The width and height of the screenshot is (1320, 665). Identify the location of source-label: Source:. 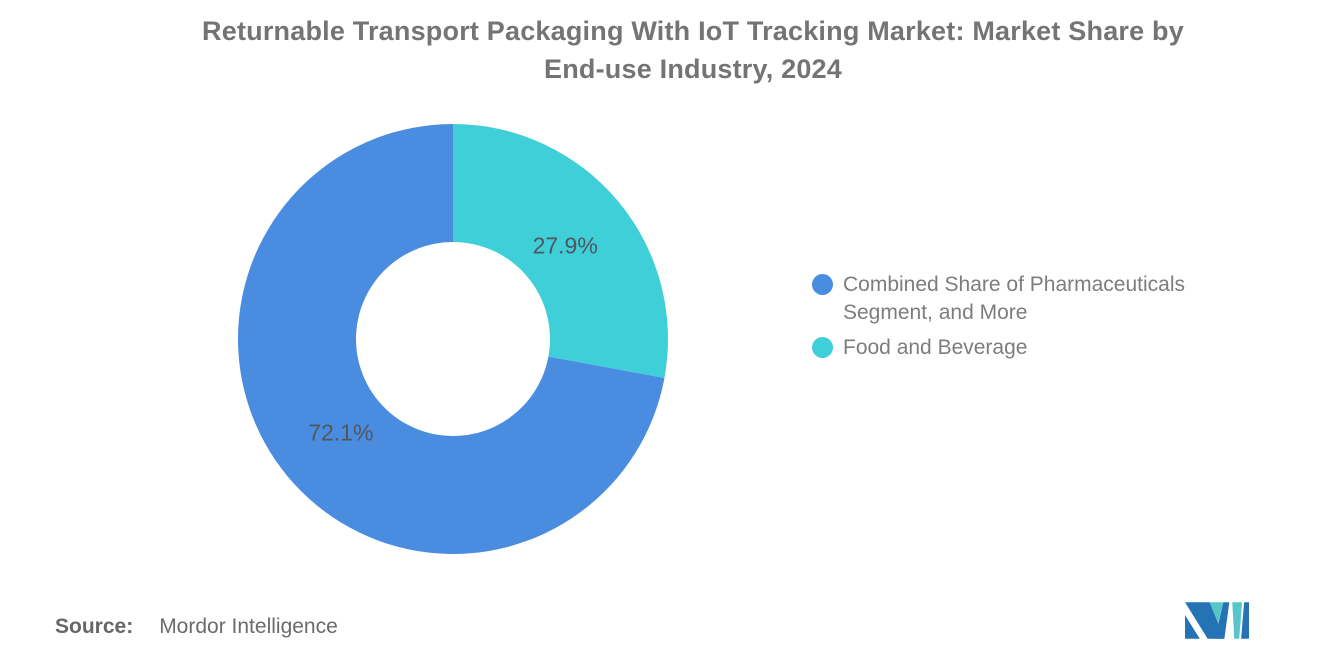
(94, 626).